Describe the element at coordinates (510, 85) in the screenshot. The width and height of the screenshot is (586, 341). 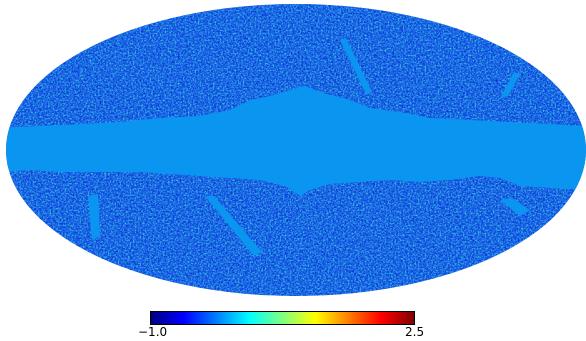
I see `mask-streak-right-upper` at that location.